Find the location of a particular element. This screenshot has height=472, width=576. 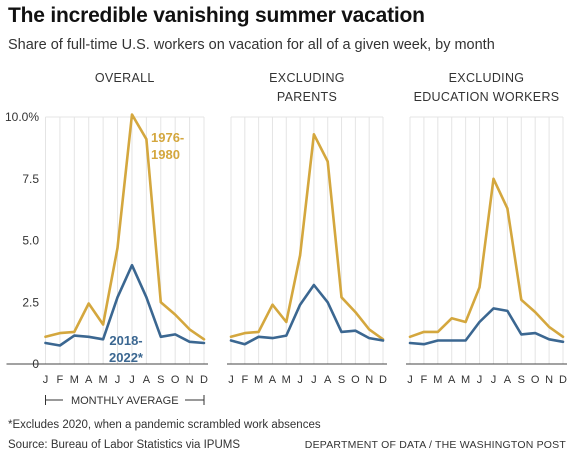

series-label-1976-1980: 1976- is located at coordinates (167, 137).